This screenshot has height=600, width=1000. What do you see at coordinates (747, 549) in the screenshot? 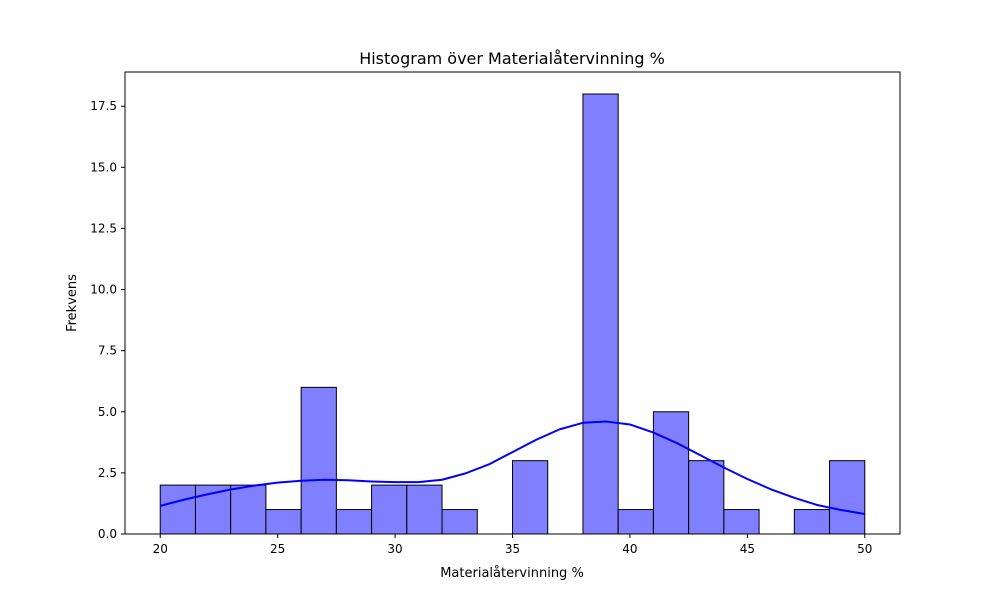
I see `x-tick-label: 45` at bounding box center [747, 549].